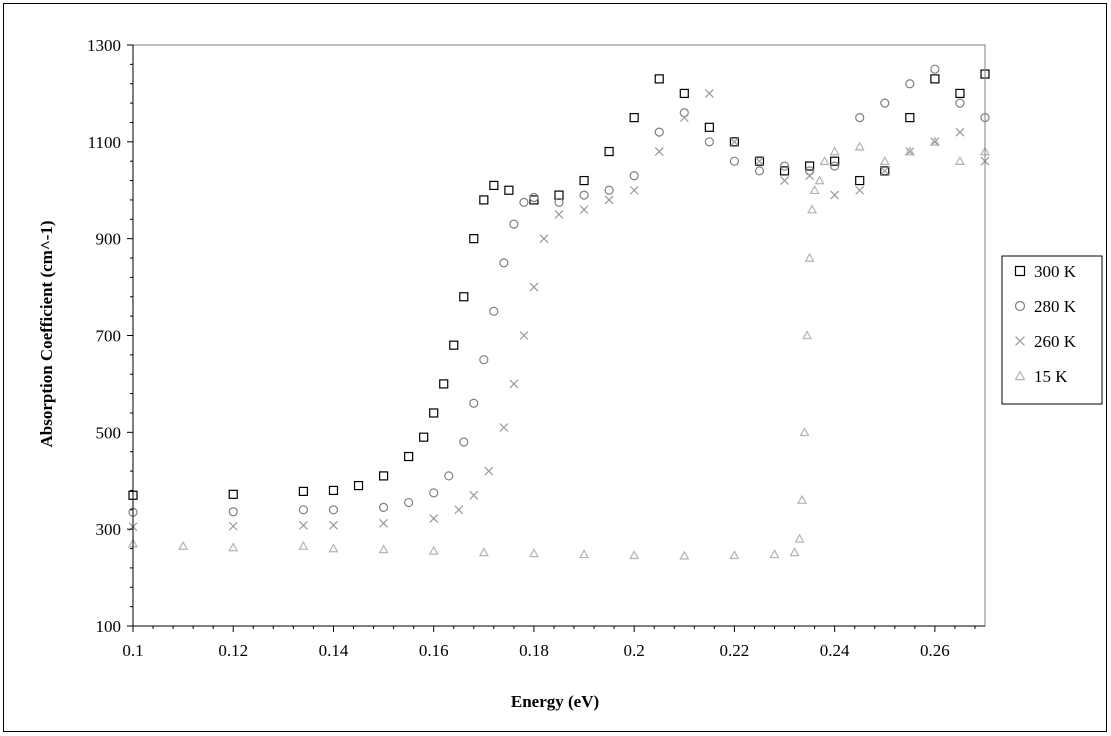 Image resolution: width=1111 pixels, height=736 pixels. What do you see at coordinates (109, 626) in the screenshot?
I see `y-tick-label: 100` at bounding box center [109, 626].